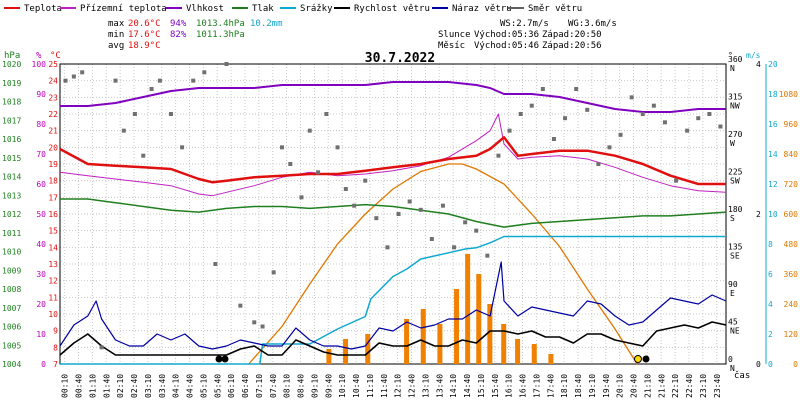  I want to click on tick-celsius: 10, so click(53, 314).